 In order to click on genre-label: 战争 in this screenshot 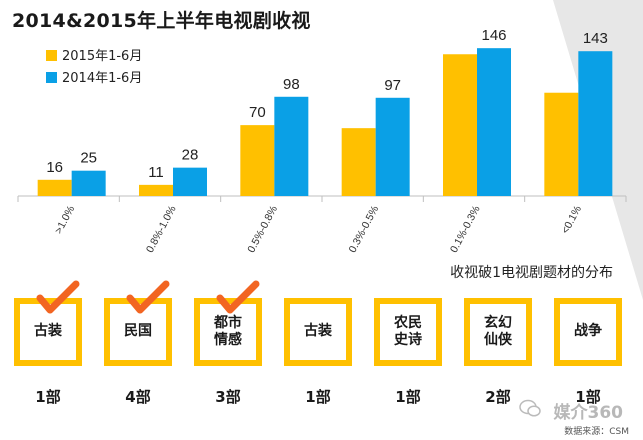, I will do `click(588, 331)`.